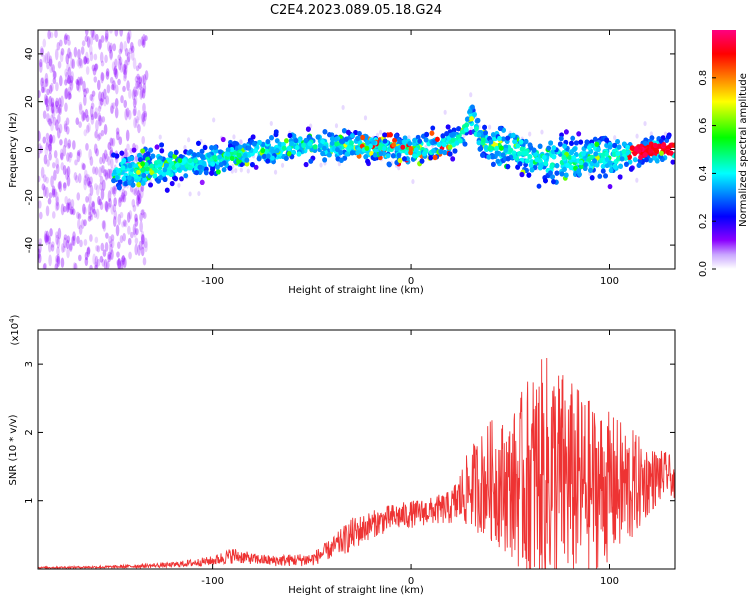 The image size is (750, 600). Describe the element at coordinates (212, 281) in the screenshot. I see `x-tick-label: -100` at that location.